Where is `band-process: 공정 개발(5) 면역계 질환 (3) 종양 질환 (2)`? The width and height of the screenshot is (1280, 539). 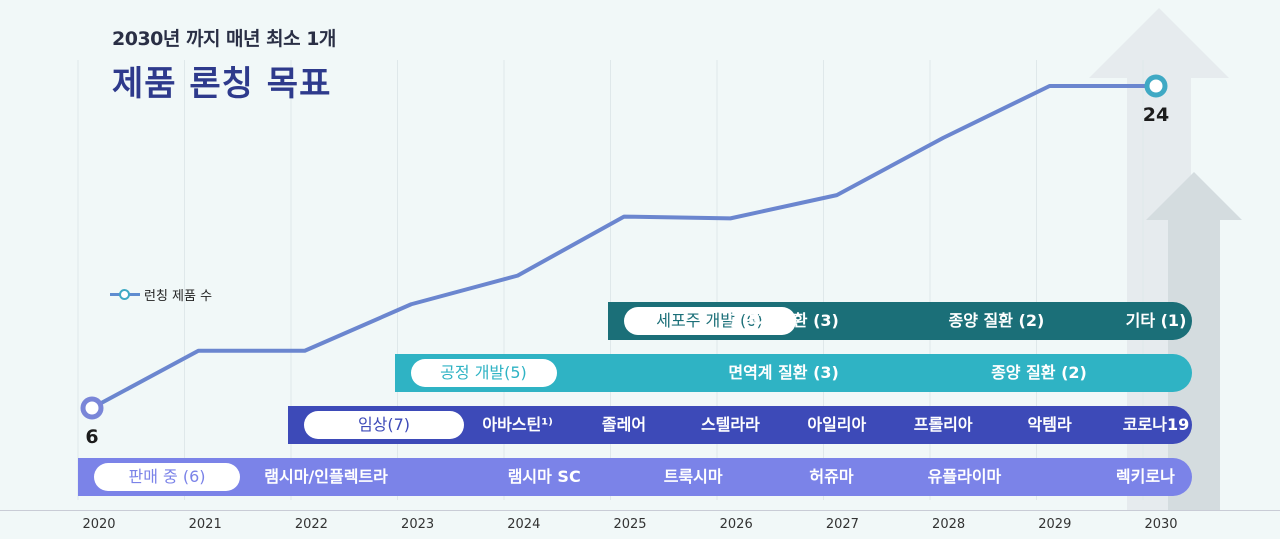 band-process: 공정 개발(5) 면역계 질환 (3) 종양 질환 (2) is located at coordinates (793, 373).